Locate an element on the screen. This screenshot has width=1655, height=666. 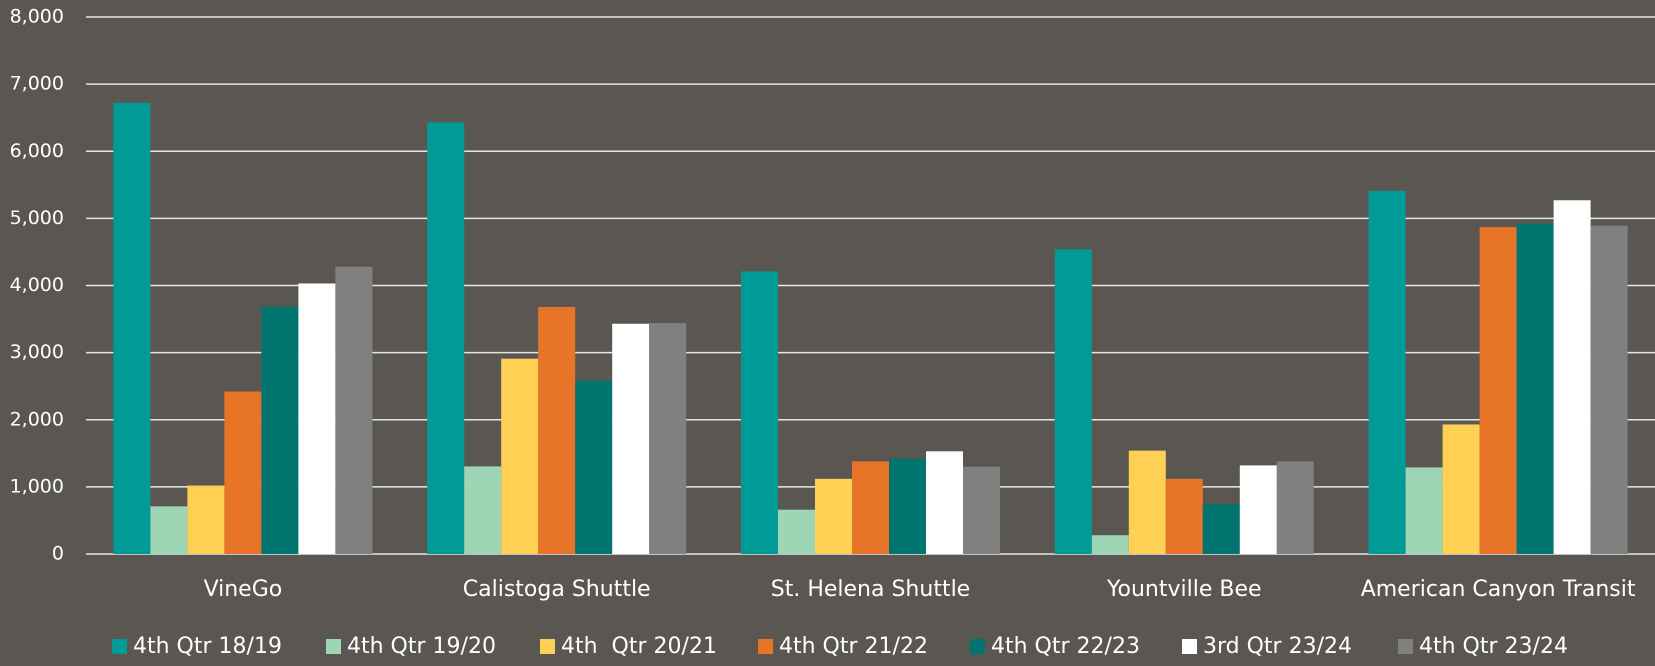
legend-label: 3rd Qtr 23/24 is located at coordinates (1277, 646).